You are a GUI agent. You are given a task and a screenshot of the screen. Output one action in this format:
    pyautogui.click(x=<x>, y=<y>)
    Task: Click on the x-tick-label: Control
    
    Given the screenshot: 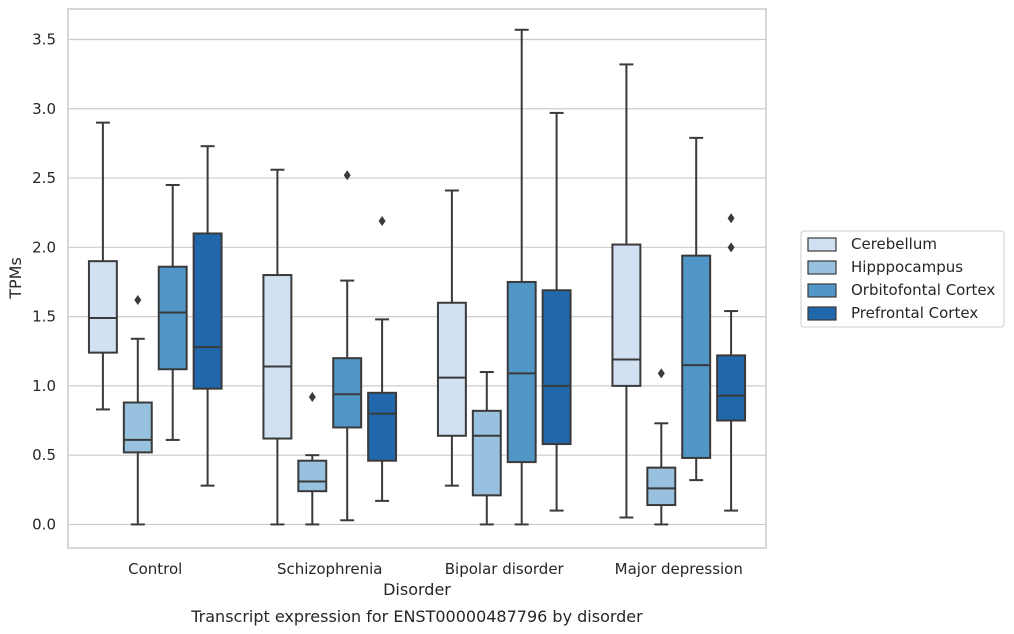 What is the action you would take?
    pyautogui.click(x=155, y=569)
    